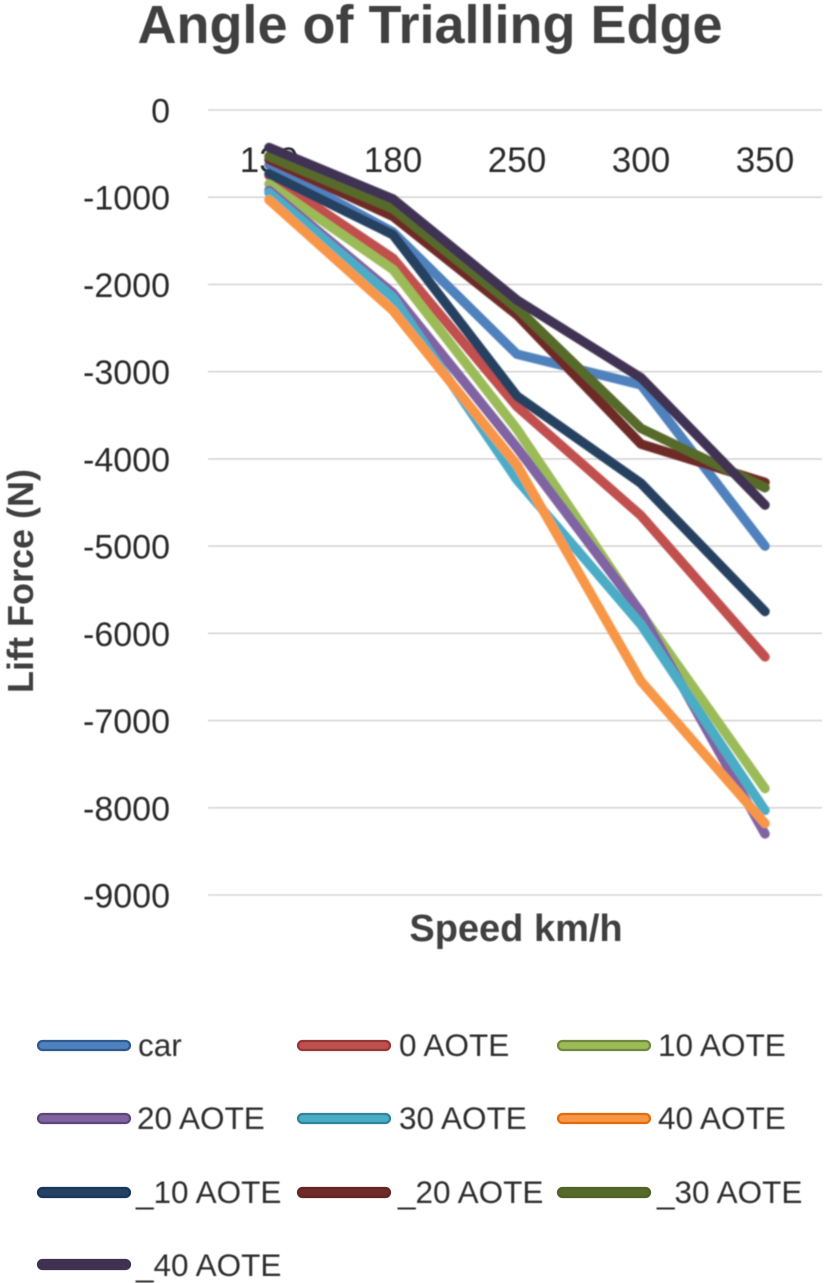 The height and width of the screenshot is (1283, 827). What do you see at coordinates (126, 722) in the screenshot?
I see `svg-text: -7000` at bounding box center [126, 722].